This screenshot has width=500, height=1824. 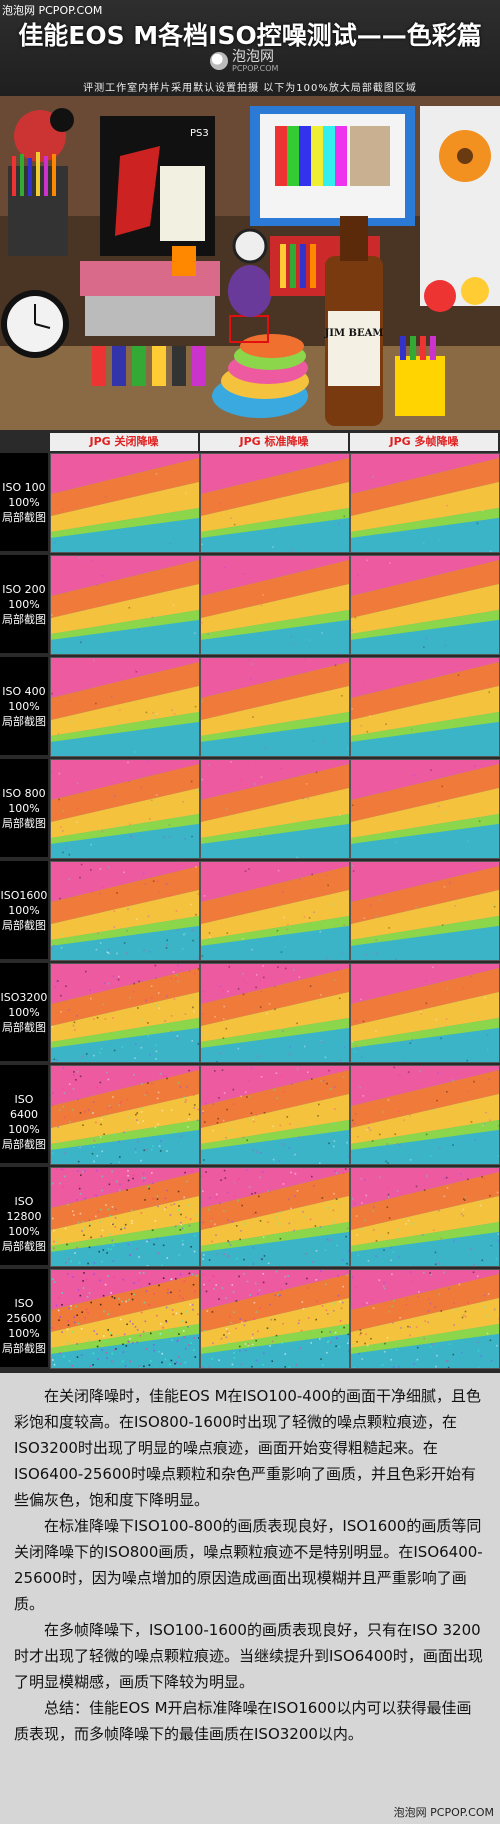 What do you see at coordinates (298, 266) in the screenshot?
I see `crayons` at bounding box center [298, 266].